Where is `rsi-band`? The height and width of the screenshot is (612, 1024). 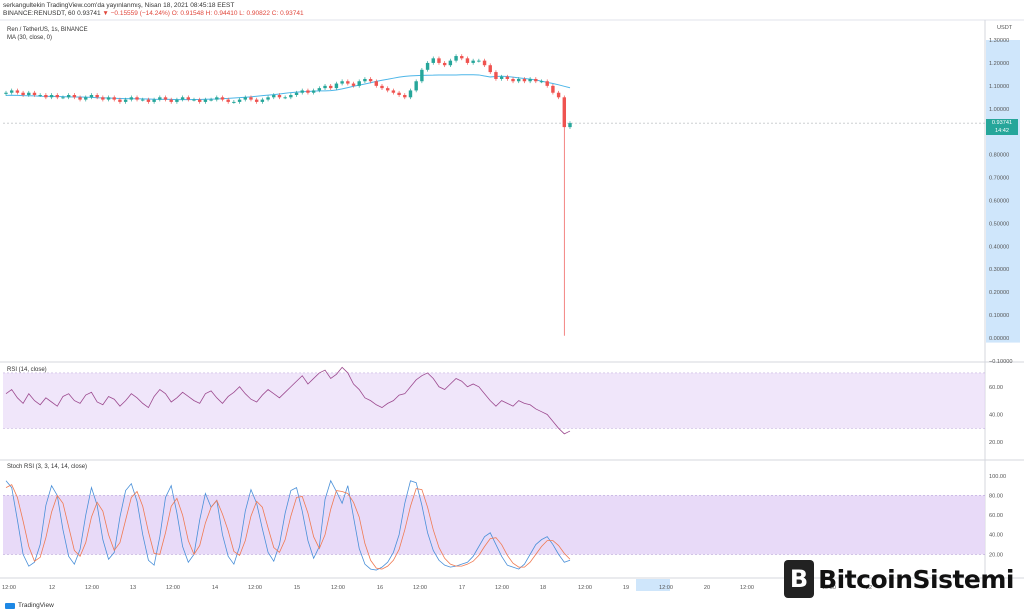
rsi-band is located at coordinates (494, 400).